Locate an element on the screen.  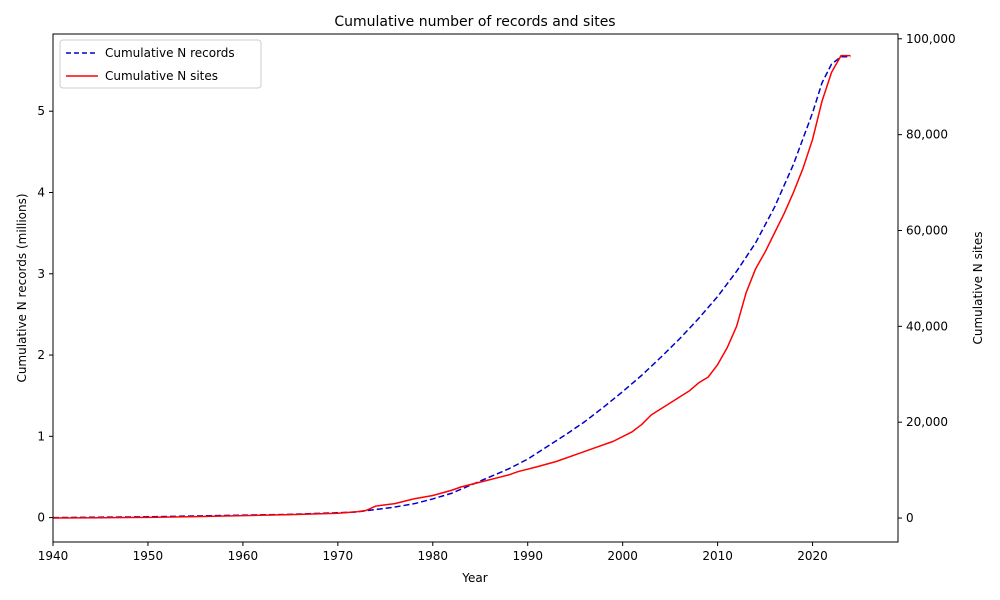
y-left-axis-label: Cumulative N records (millions) is located at coordinates (22, 287).